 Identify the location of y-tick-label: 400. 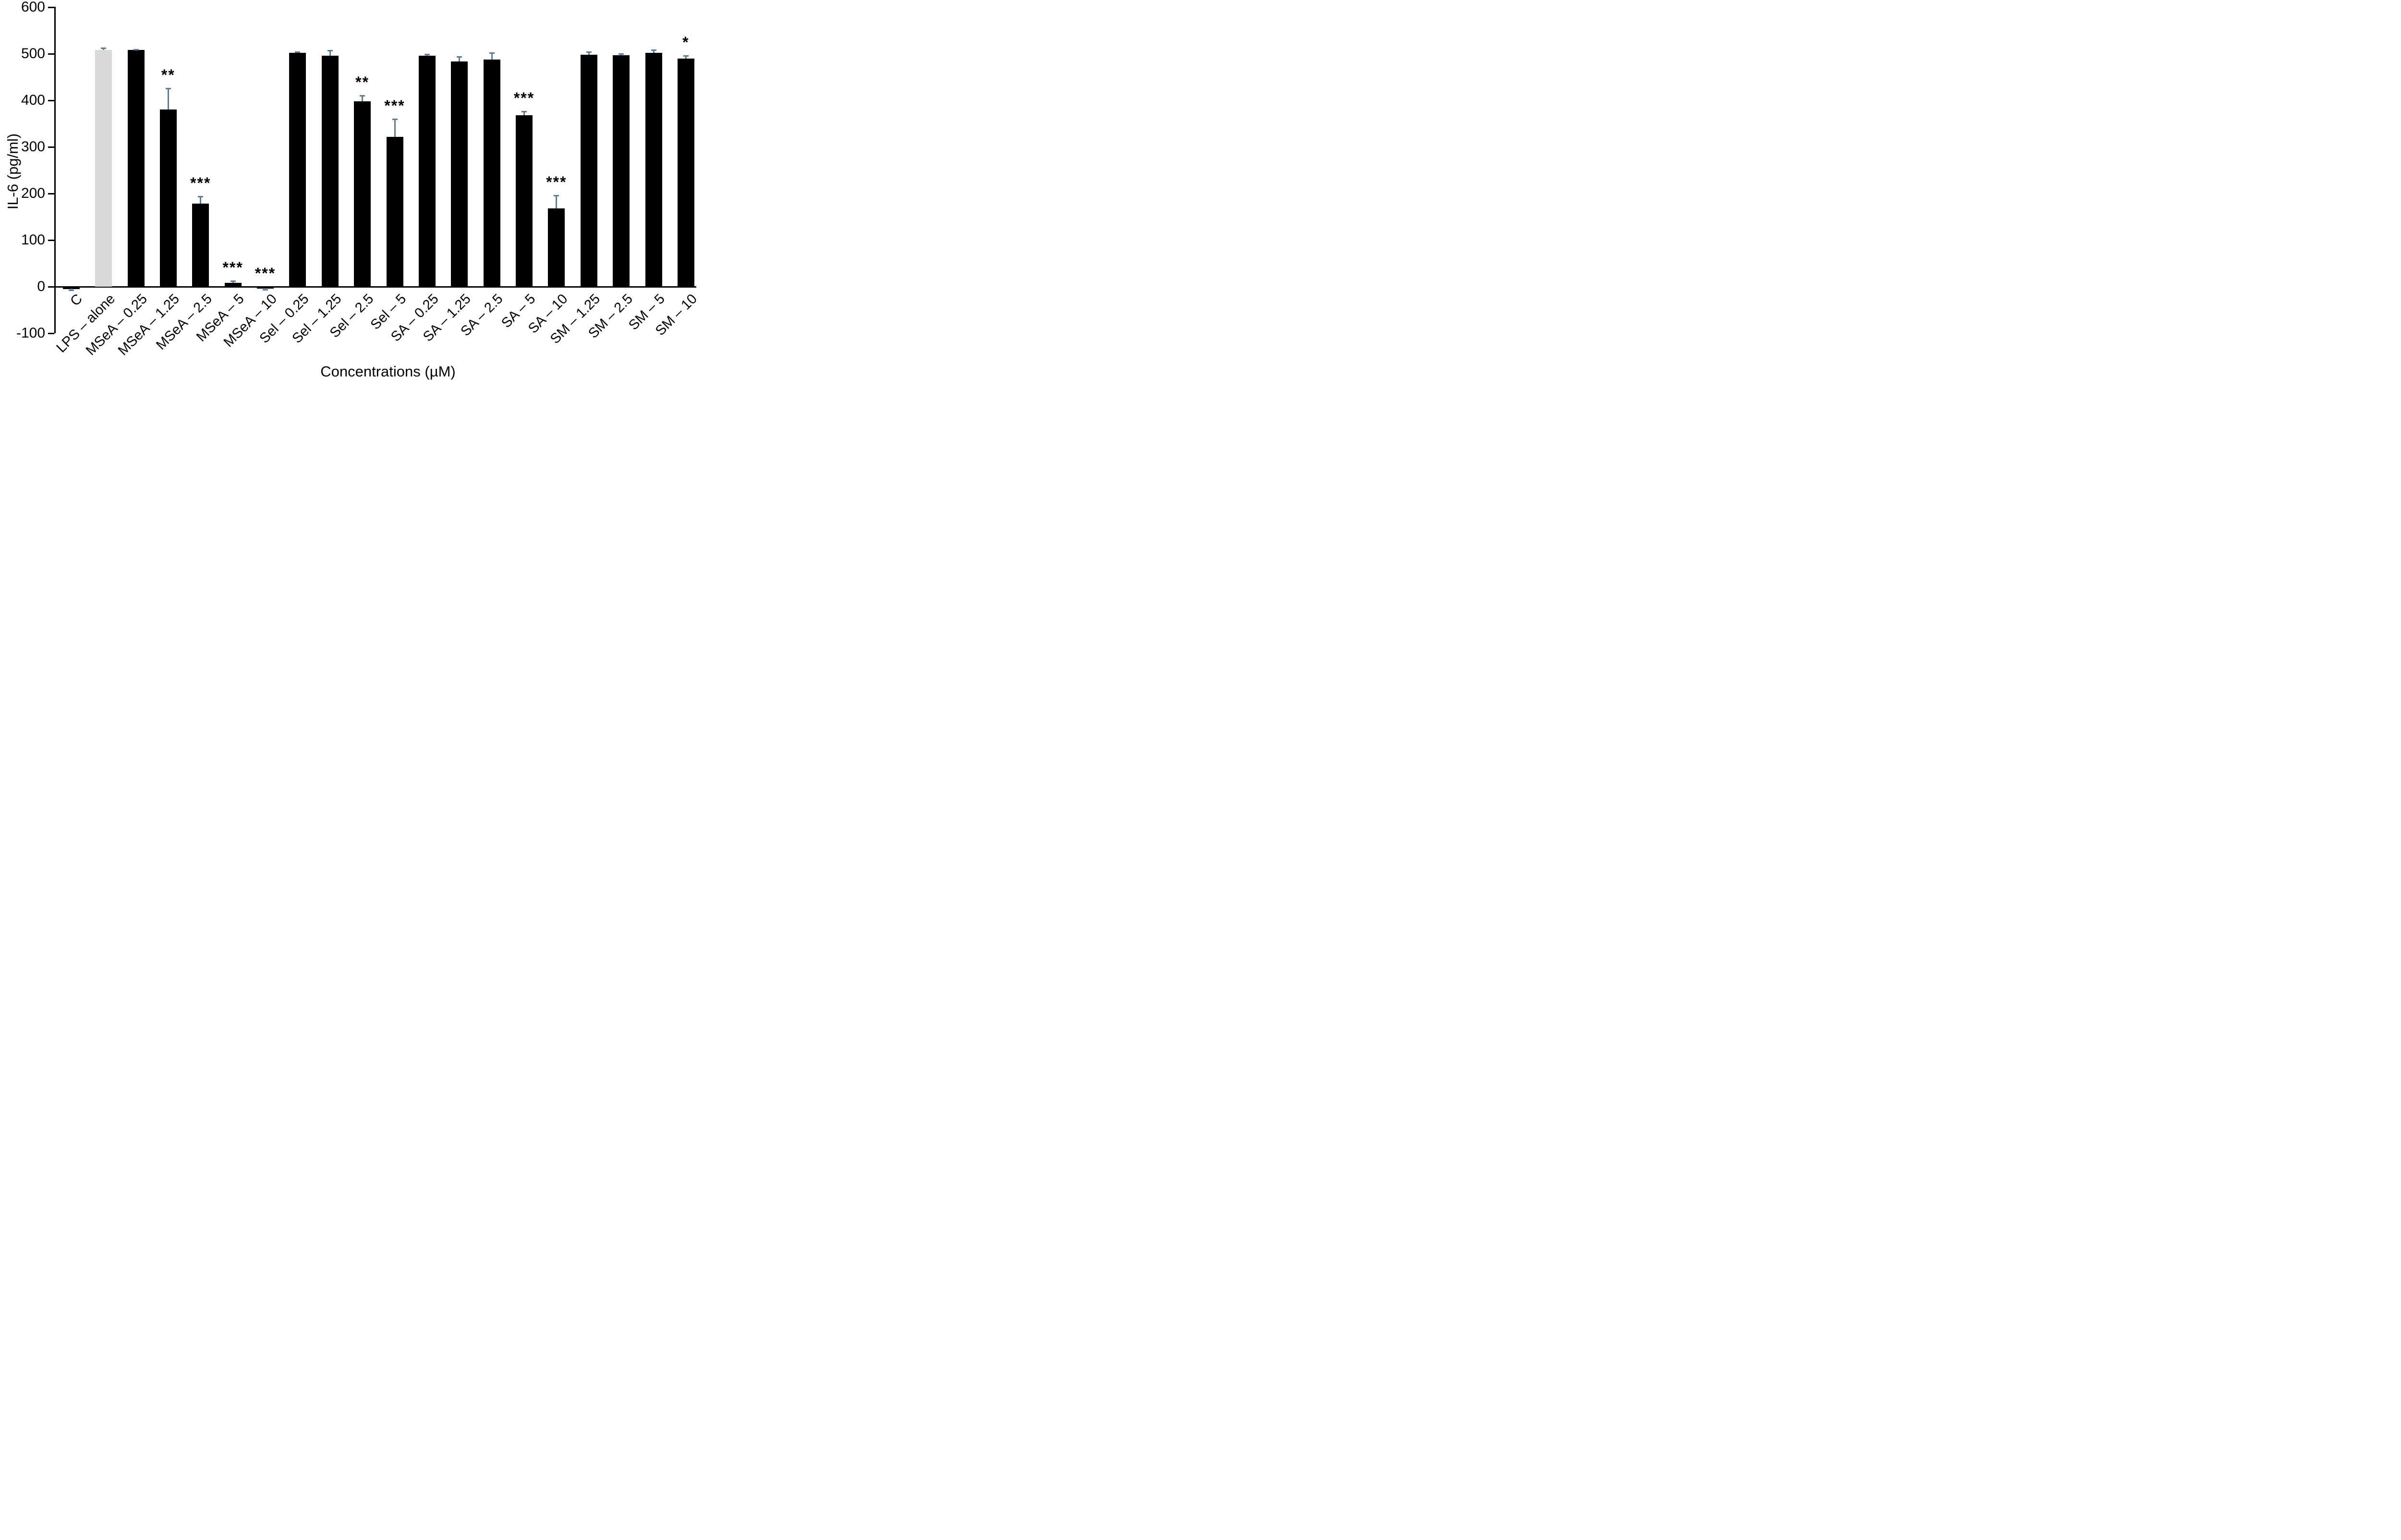
(33, 100).